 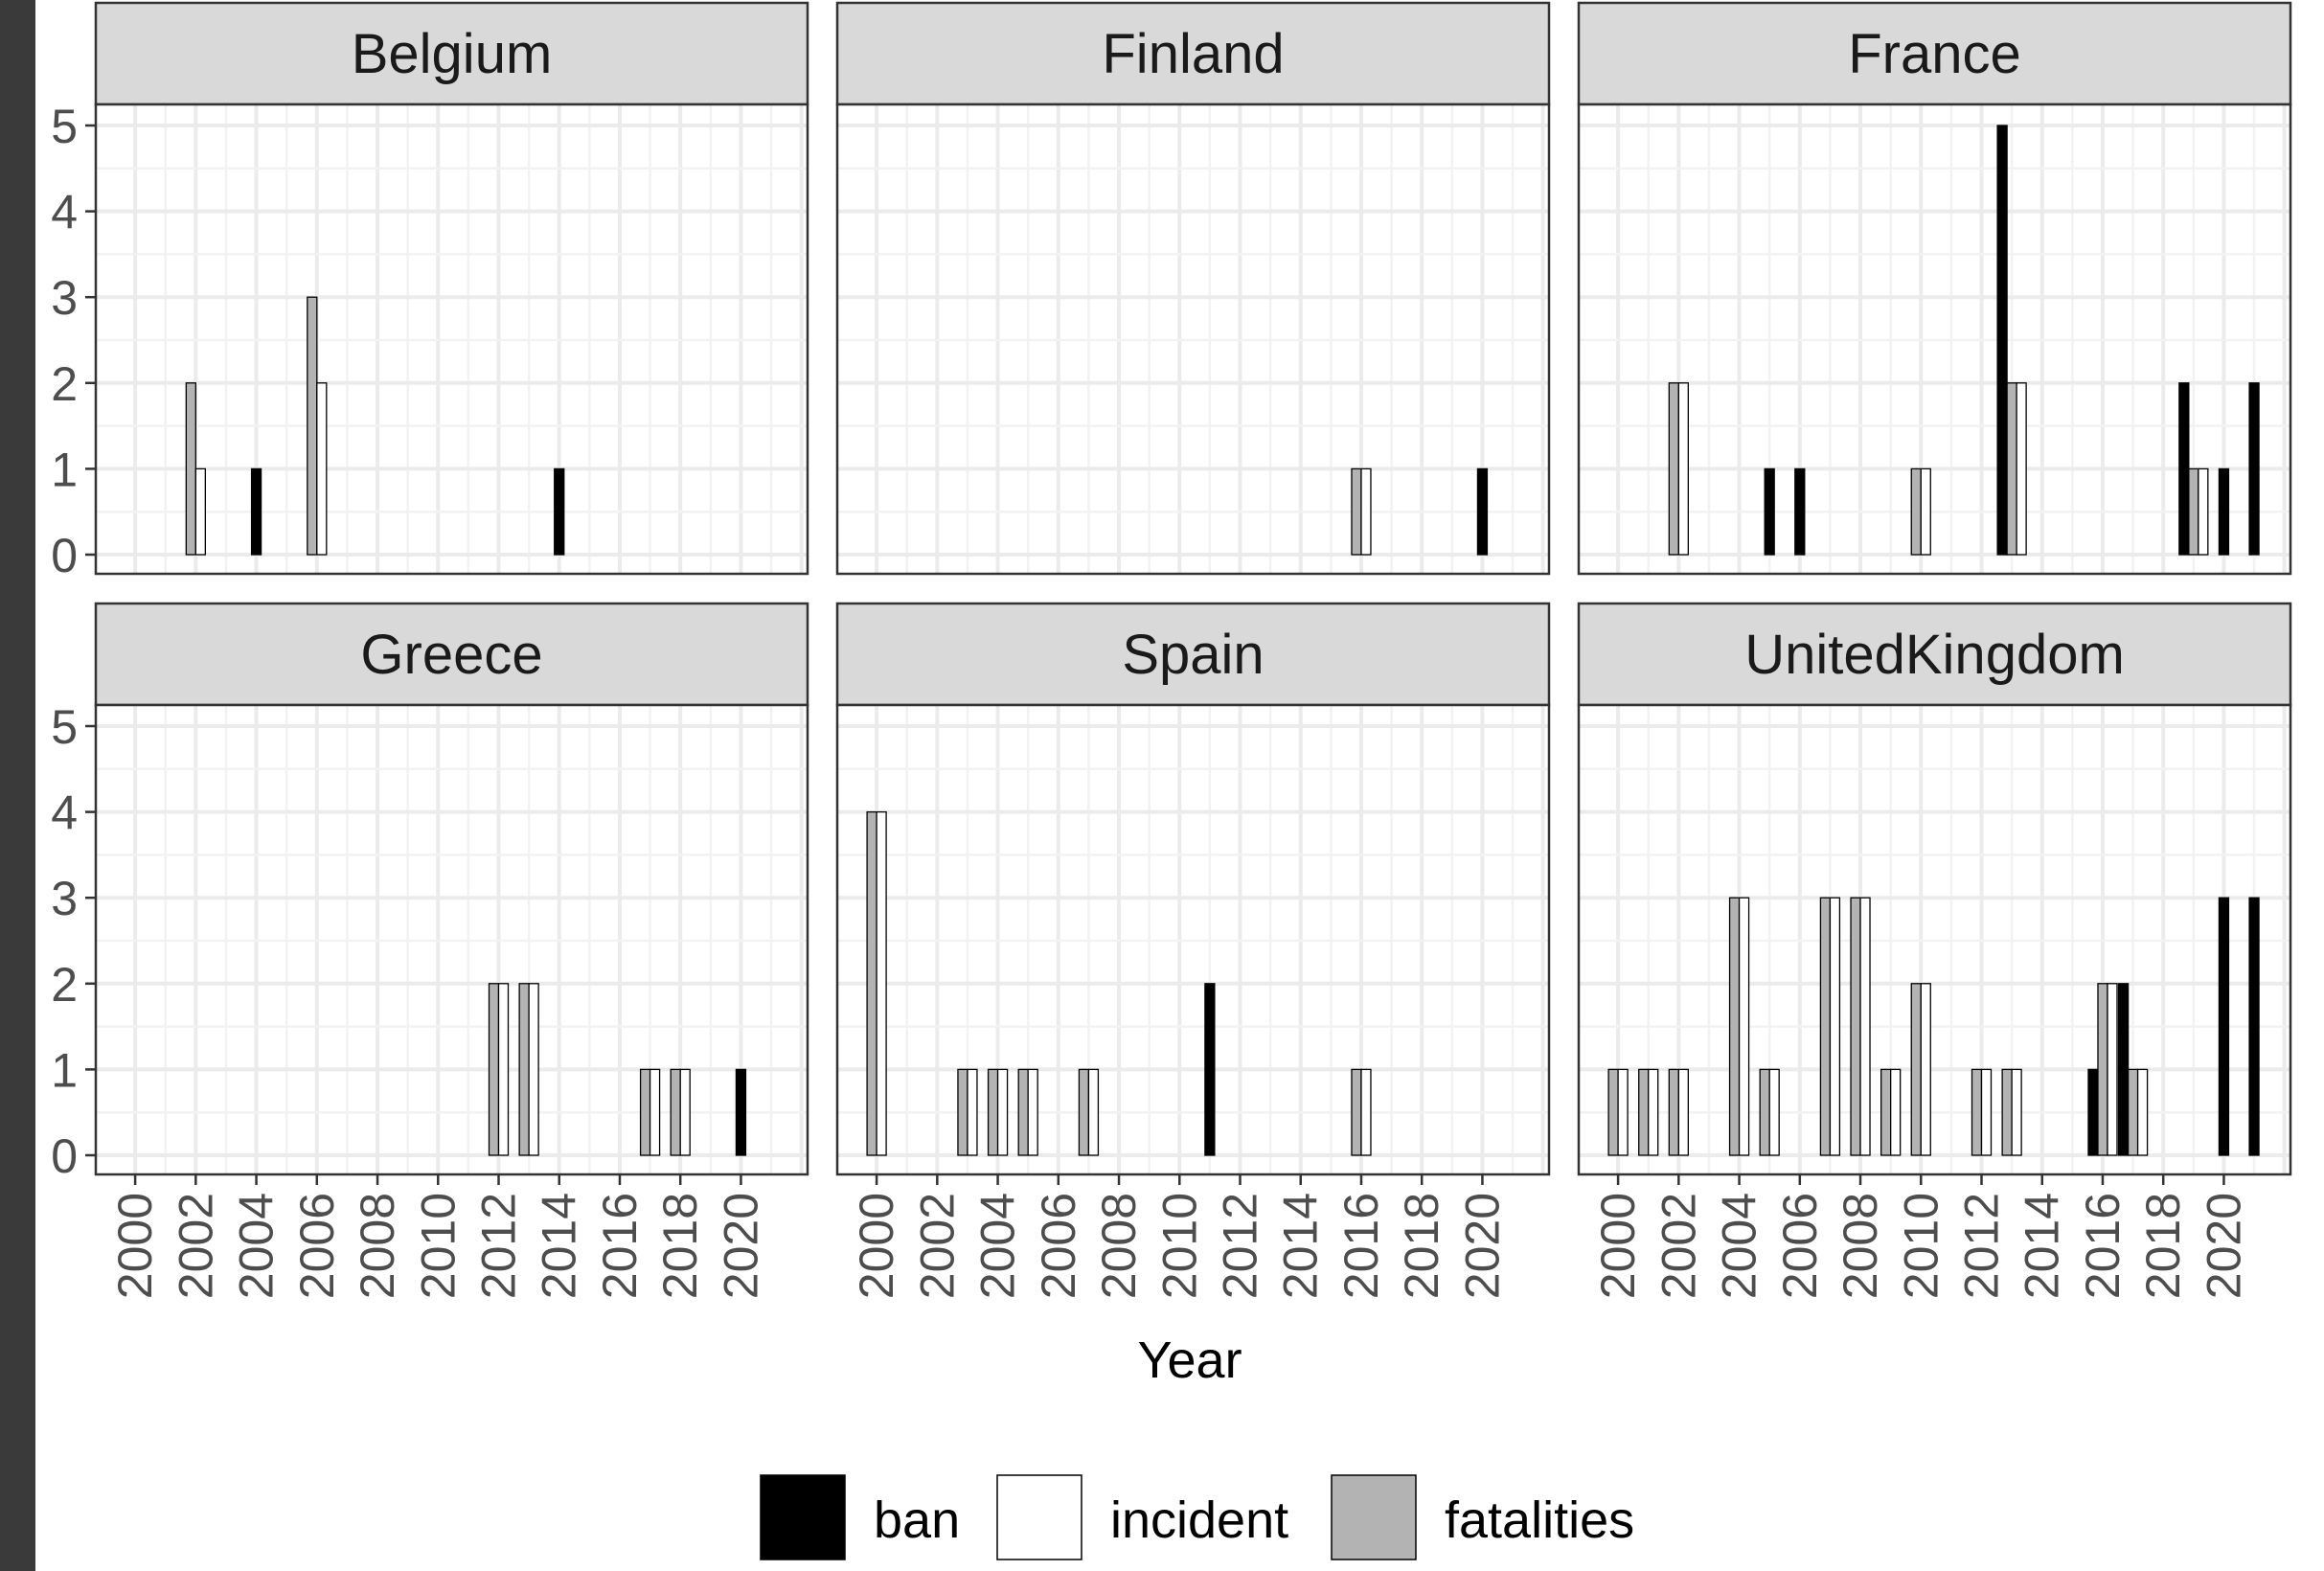 I want to click on x-tick-label: 2014, so click(x=2042, y=1246).